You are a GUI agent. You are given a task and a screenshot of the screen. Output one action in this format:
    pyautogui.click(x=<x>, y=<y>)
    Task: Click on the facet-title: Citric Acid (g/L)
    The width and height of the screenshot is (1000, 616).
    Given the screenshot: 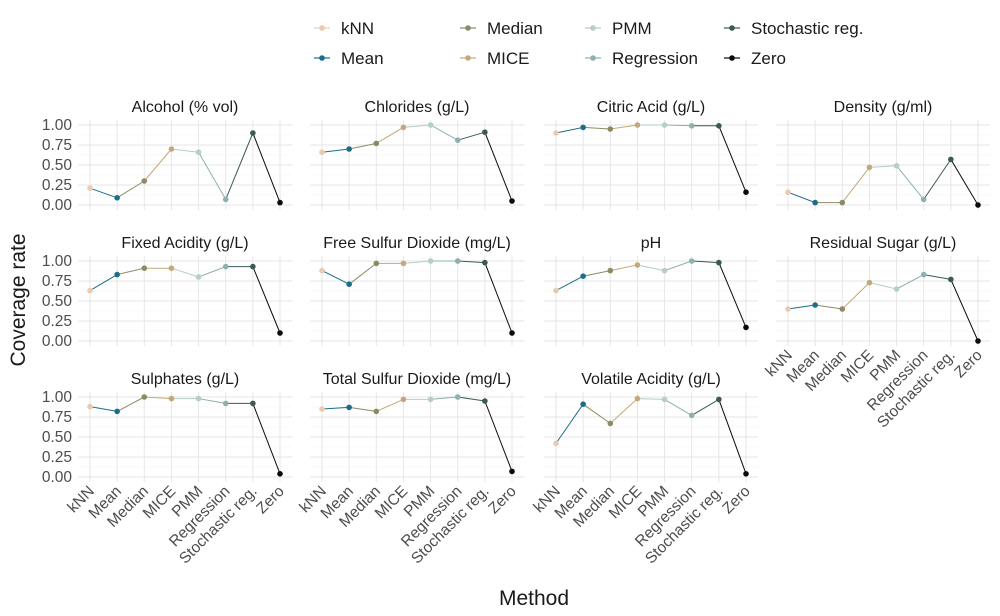 What is the action you would take?
    pyautogui.click(x=651, y=107)
    